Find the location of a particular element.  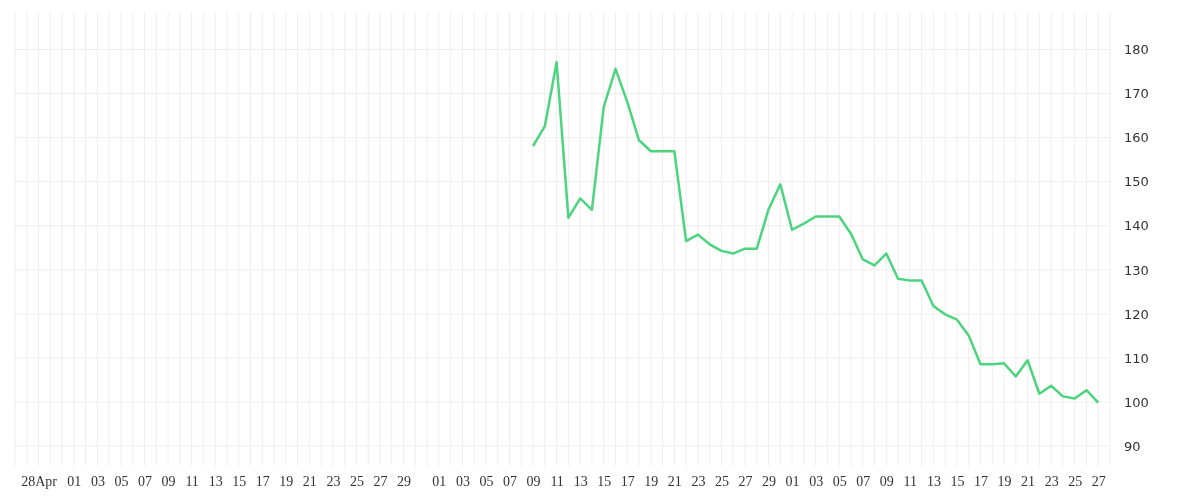

y-tick-label: 170 is located at coordinates (1136, 94).